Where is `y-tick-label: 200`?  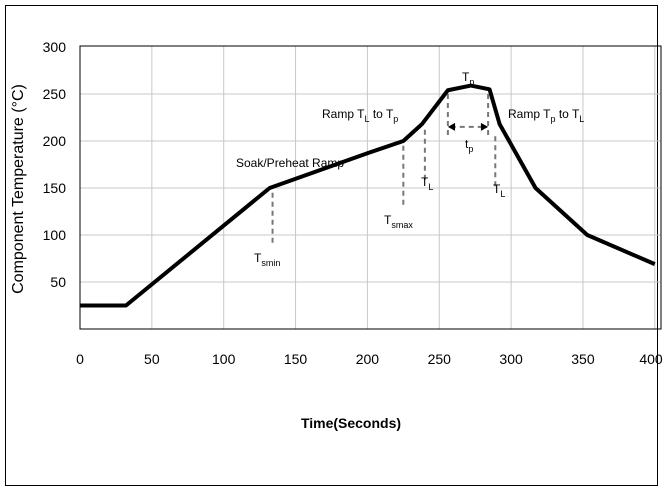
y-tick-label: 200 is located at coordinates (55, 141).